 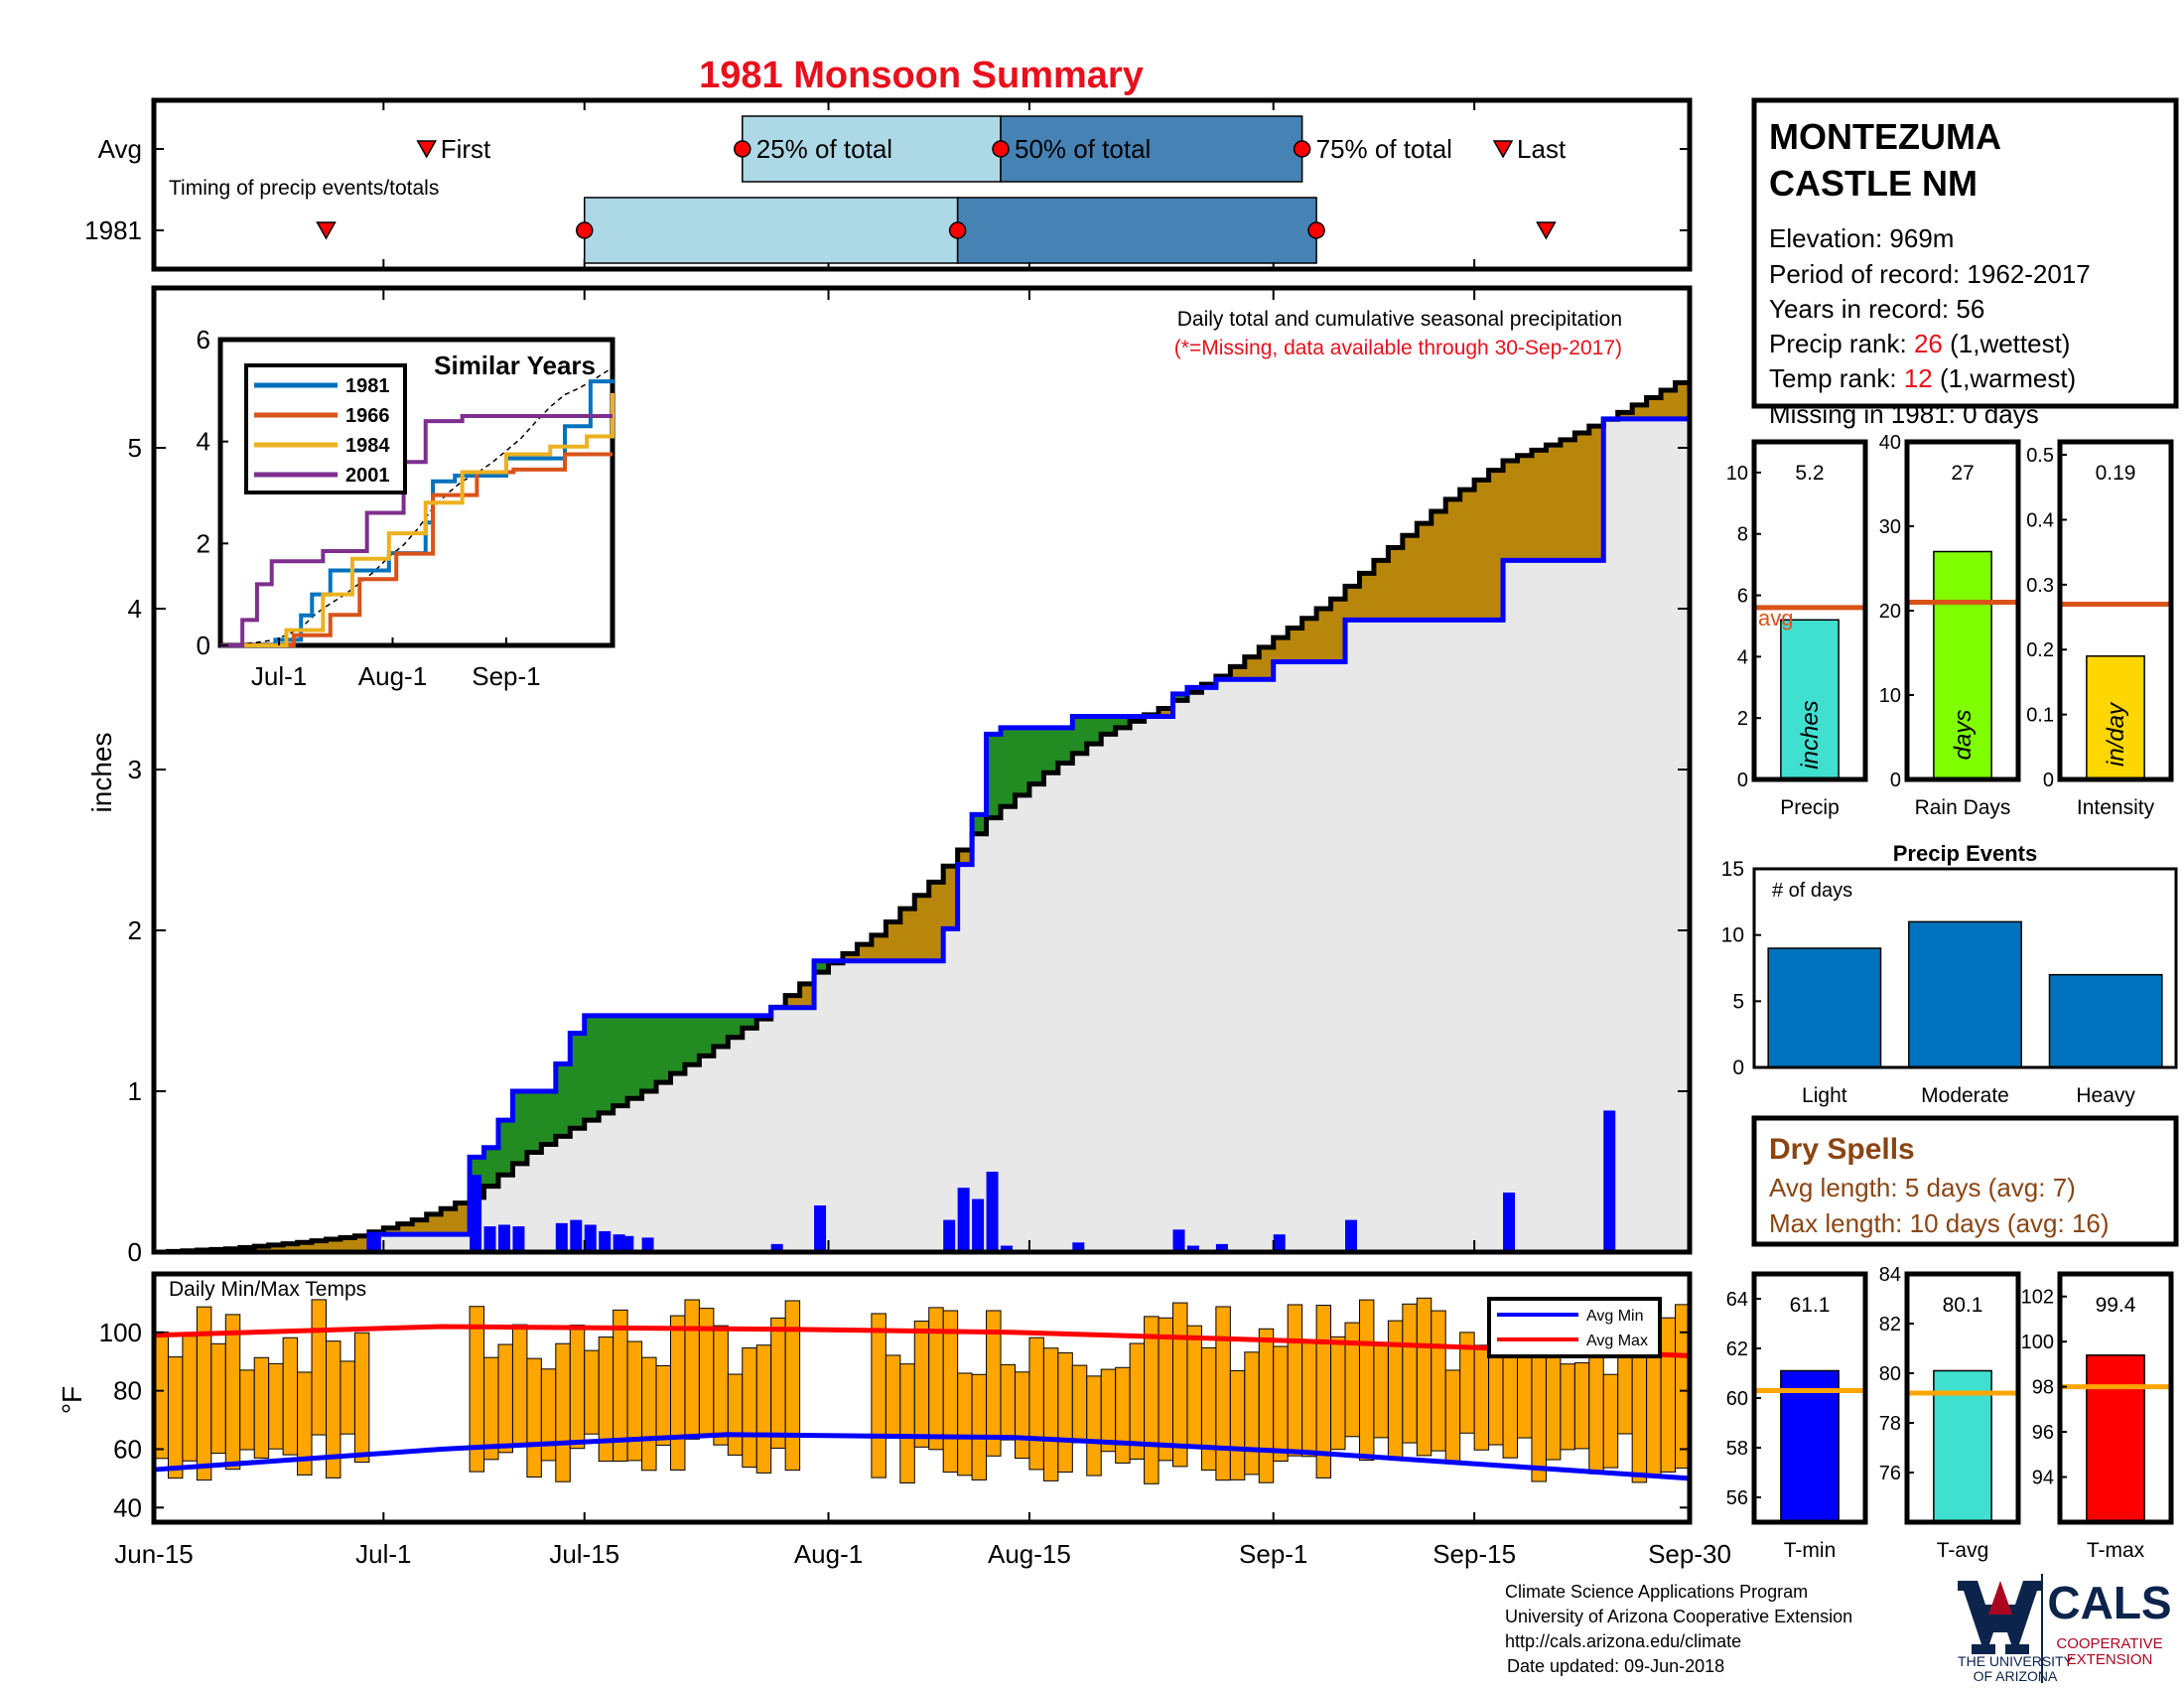 What do you see at coordinates (1474, 1554) in the screenshot?
I see `x-tick-label: Sep-15` at bounding box center [1474, 1554].